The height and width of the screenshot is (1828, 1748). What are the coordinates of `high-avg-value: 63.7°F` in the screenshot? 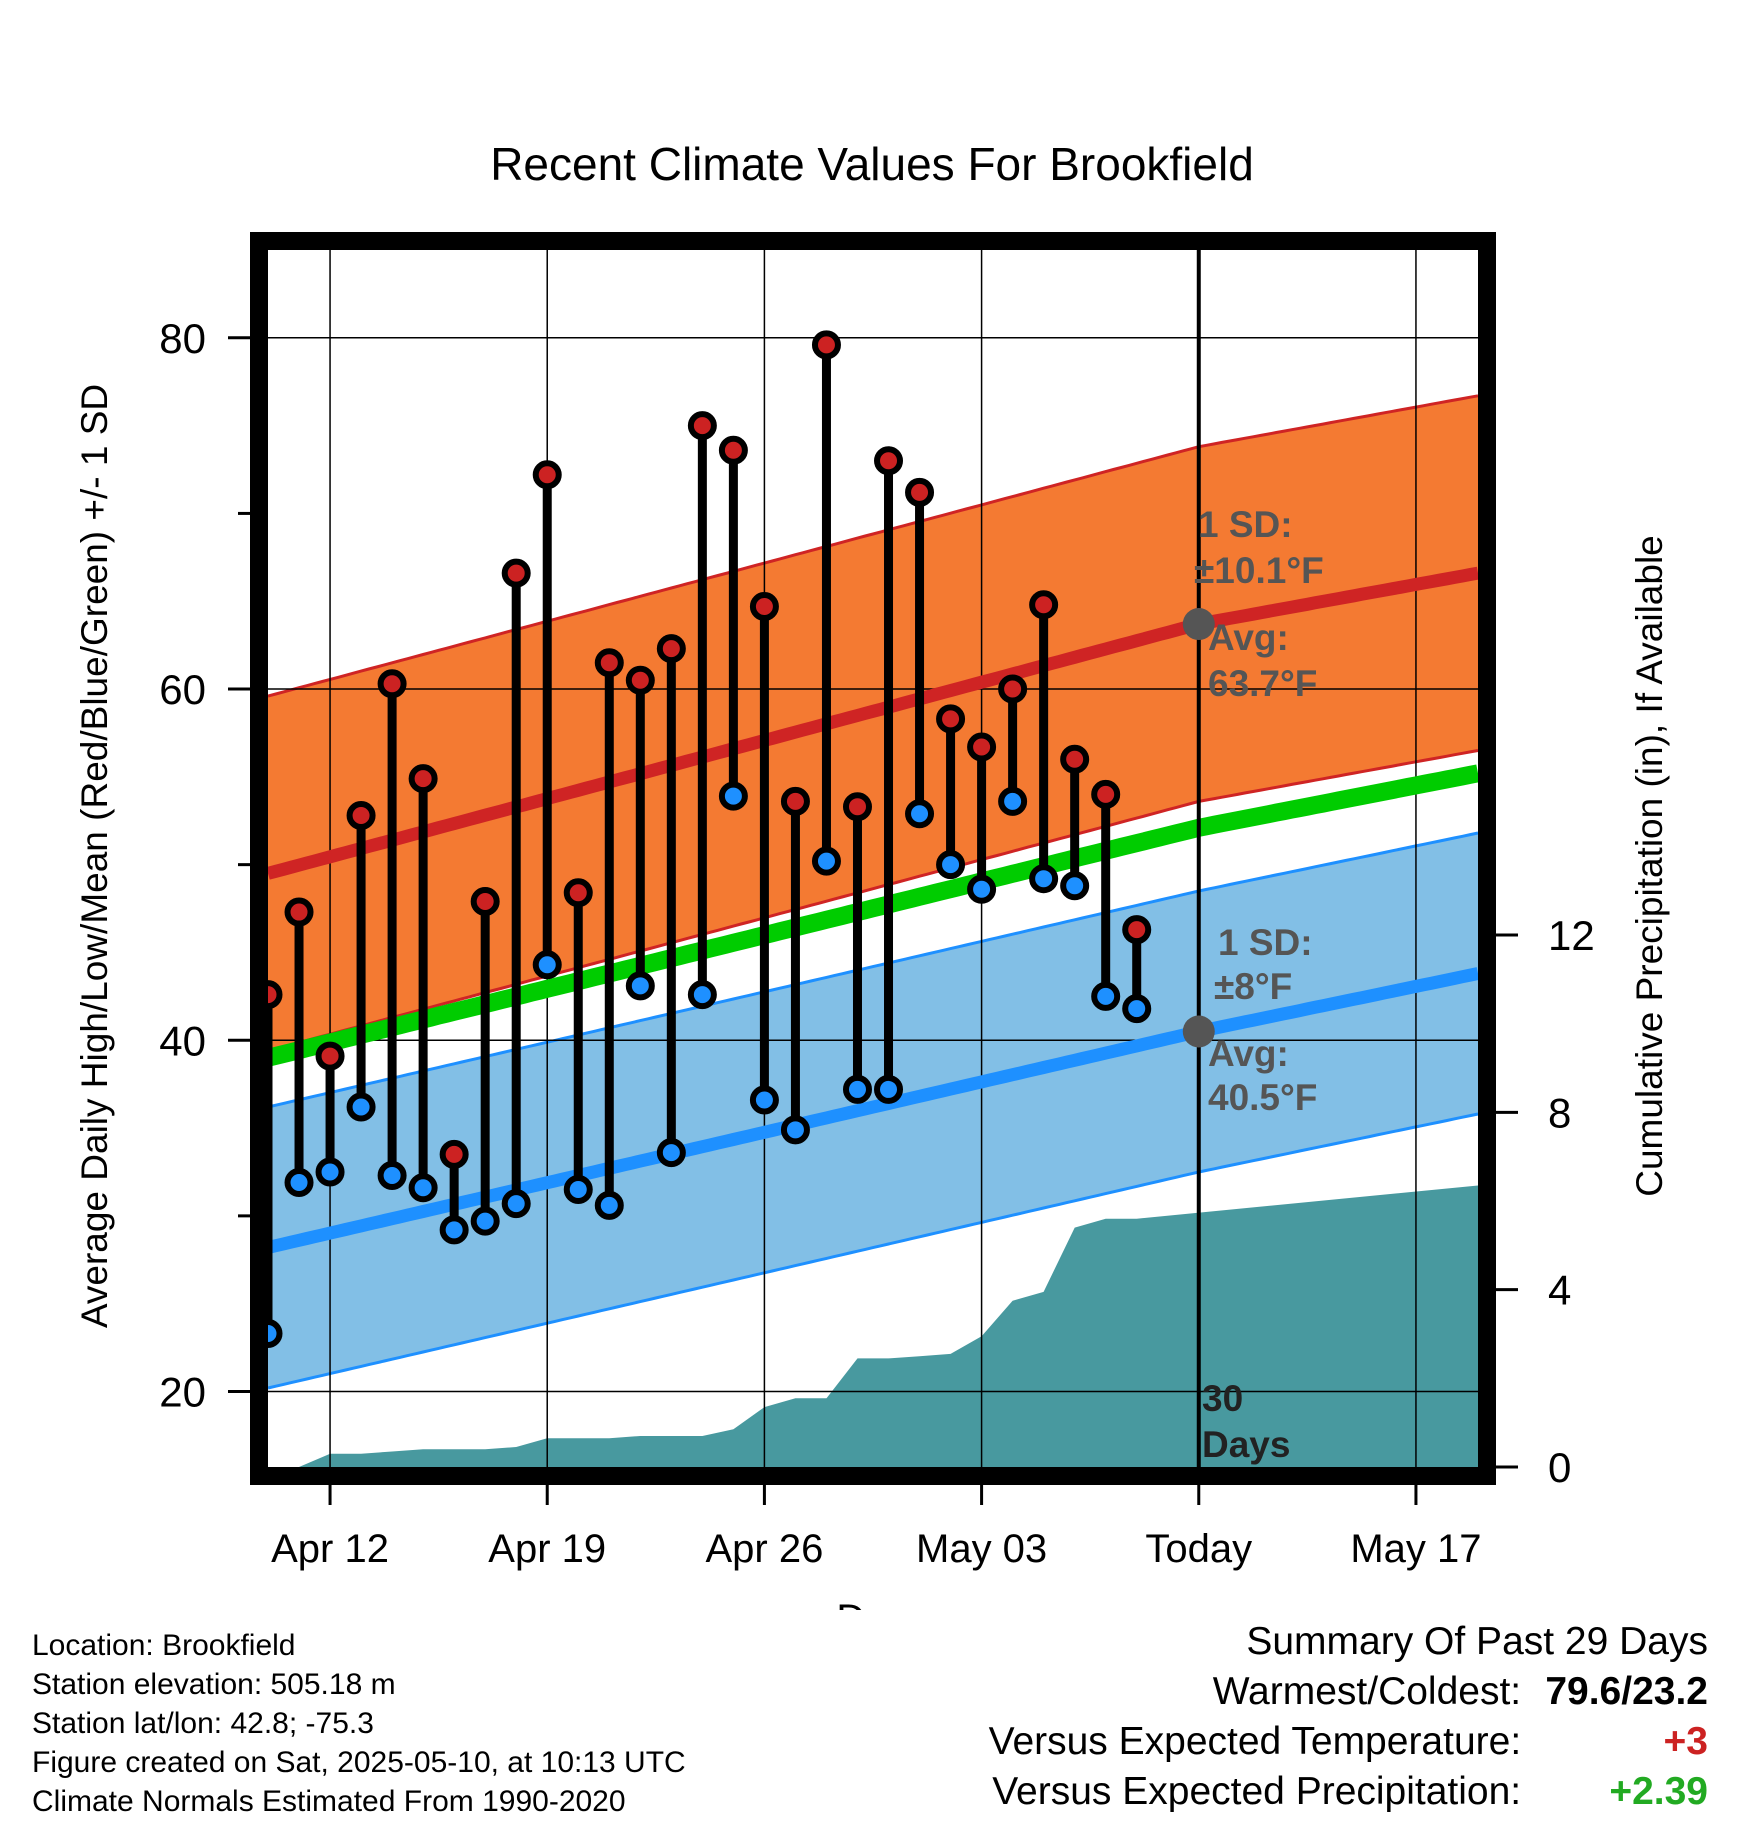 It's located at (1262, 683).